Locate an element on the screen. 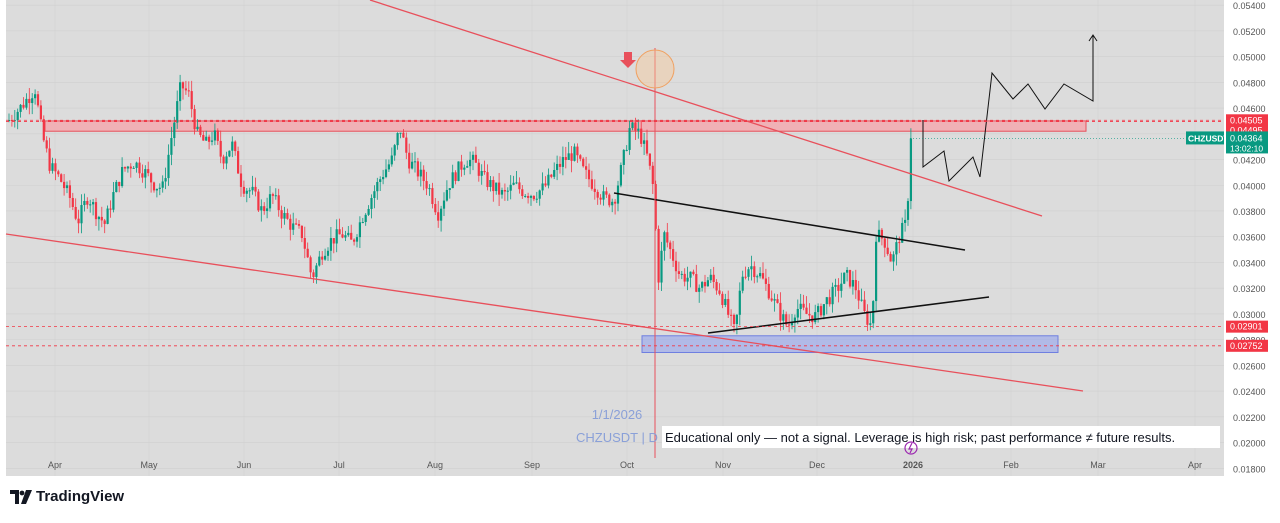 The width and height of the screenshot is (1280, 523). price-level-label: 0.02901 is located at coordinates (1246, 327).